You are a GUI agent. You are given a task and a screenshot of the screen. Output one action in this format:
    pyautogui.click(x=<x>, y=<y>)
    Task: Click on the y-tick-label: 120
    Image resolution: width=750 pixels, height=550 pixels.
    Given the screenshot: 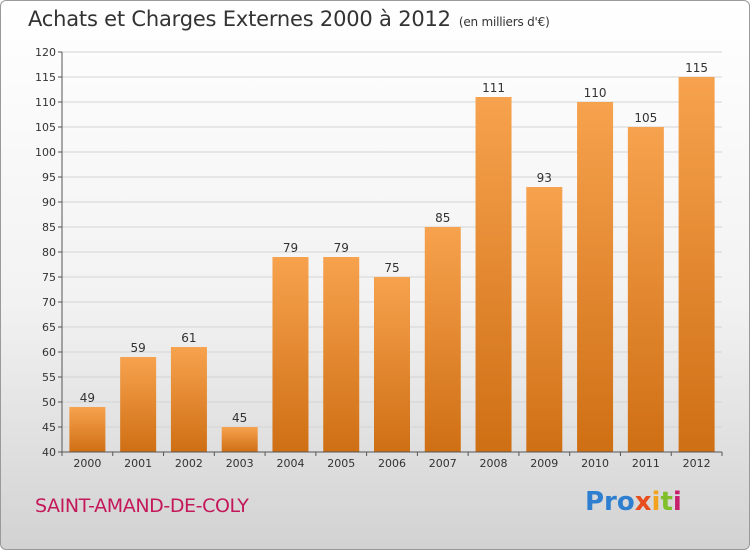 What is the action you would take?
    pyautogui.click(x=45, y=52)
    